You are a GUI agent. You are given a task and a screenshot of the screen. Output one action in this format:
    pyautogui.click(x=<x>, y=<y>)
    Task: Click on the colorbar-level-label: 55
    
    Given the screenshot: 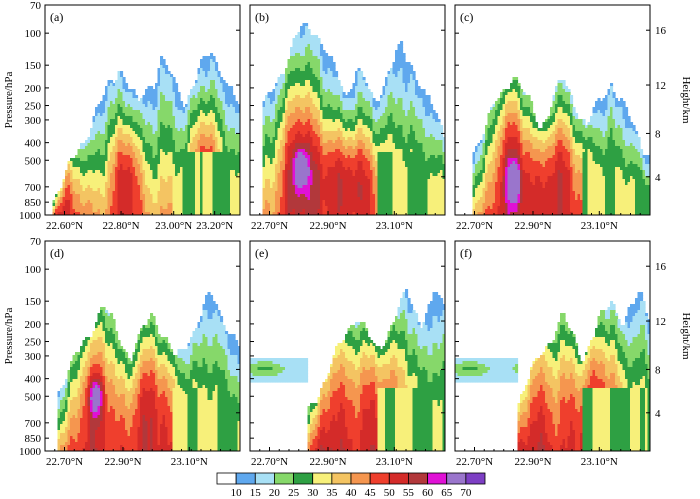 What is the action you would take?
    pyautogui.click(x=409, y=493)
    